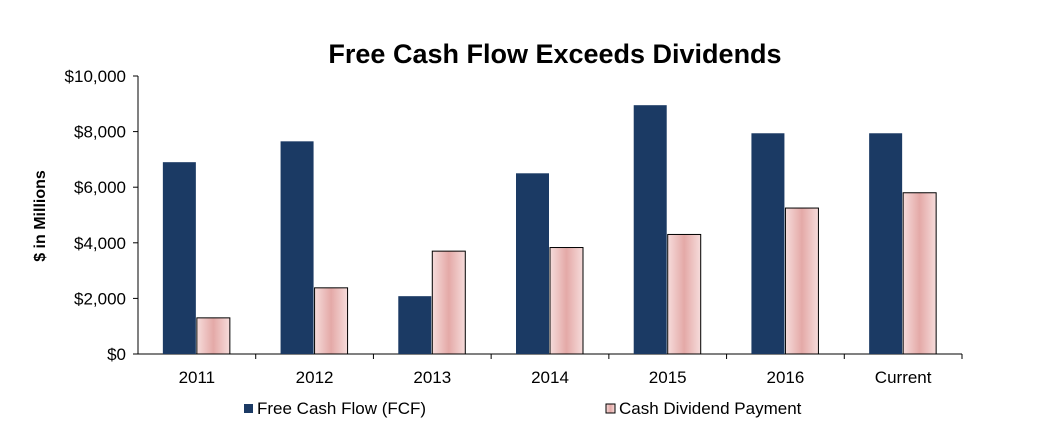  I want to click on bar-dividend-current, so click(919, 273).